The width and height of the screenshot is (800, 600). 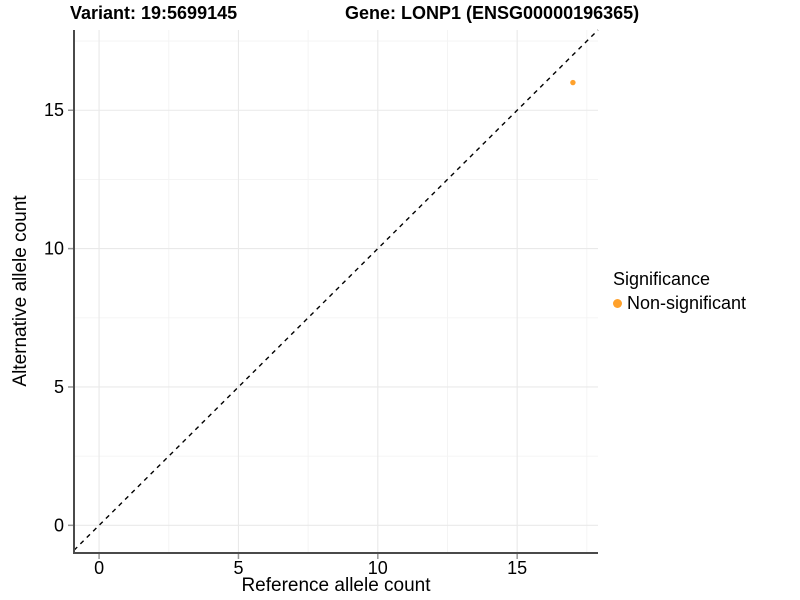 I want to click on legend-title: Significance, so click(x=662, y=279).